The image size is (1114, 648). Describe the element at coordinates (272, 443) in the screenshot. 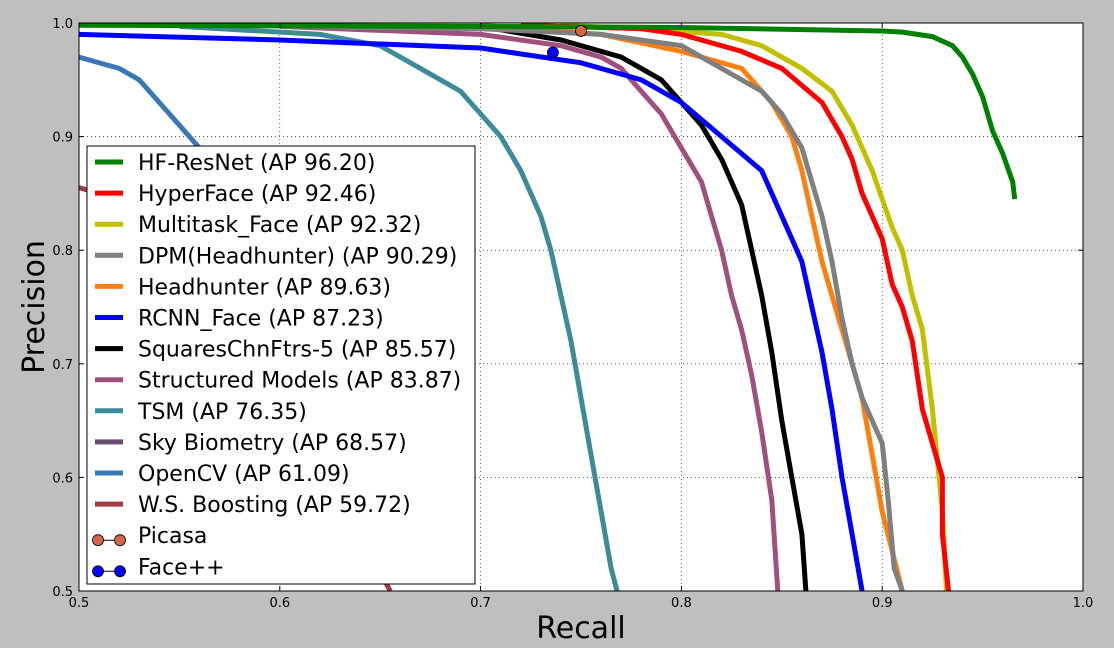

I see `legend-label-sky-biometry: Sky Biometry (AP 68.57)` at that location.